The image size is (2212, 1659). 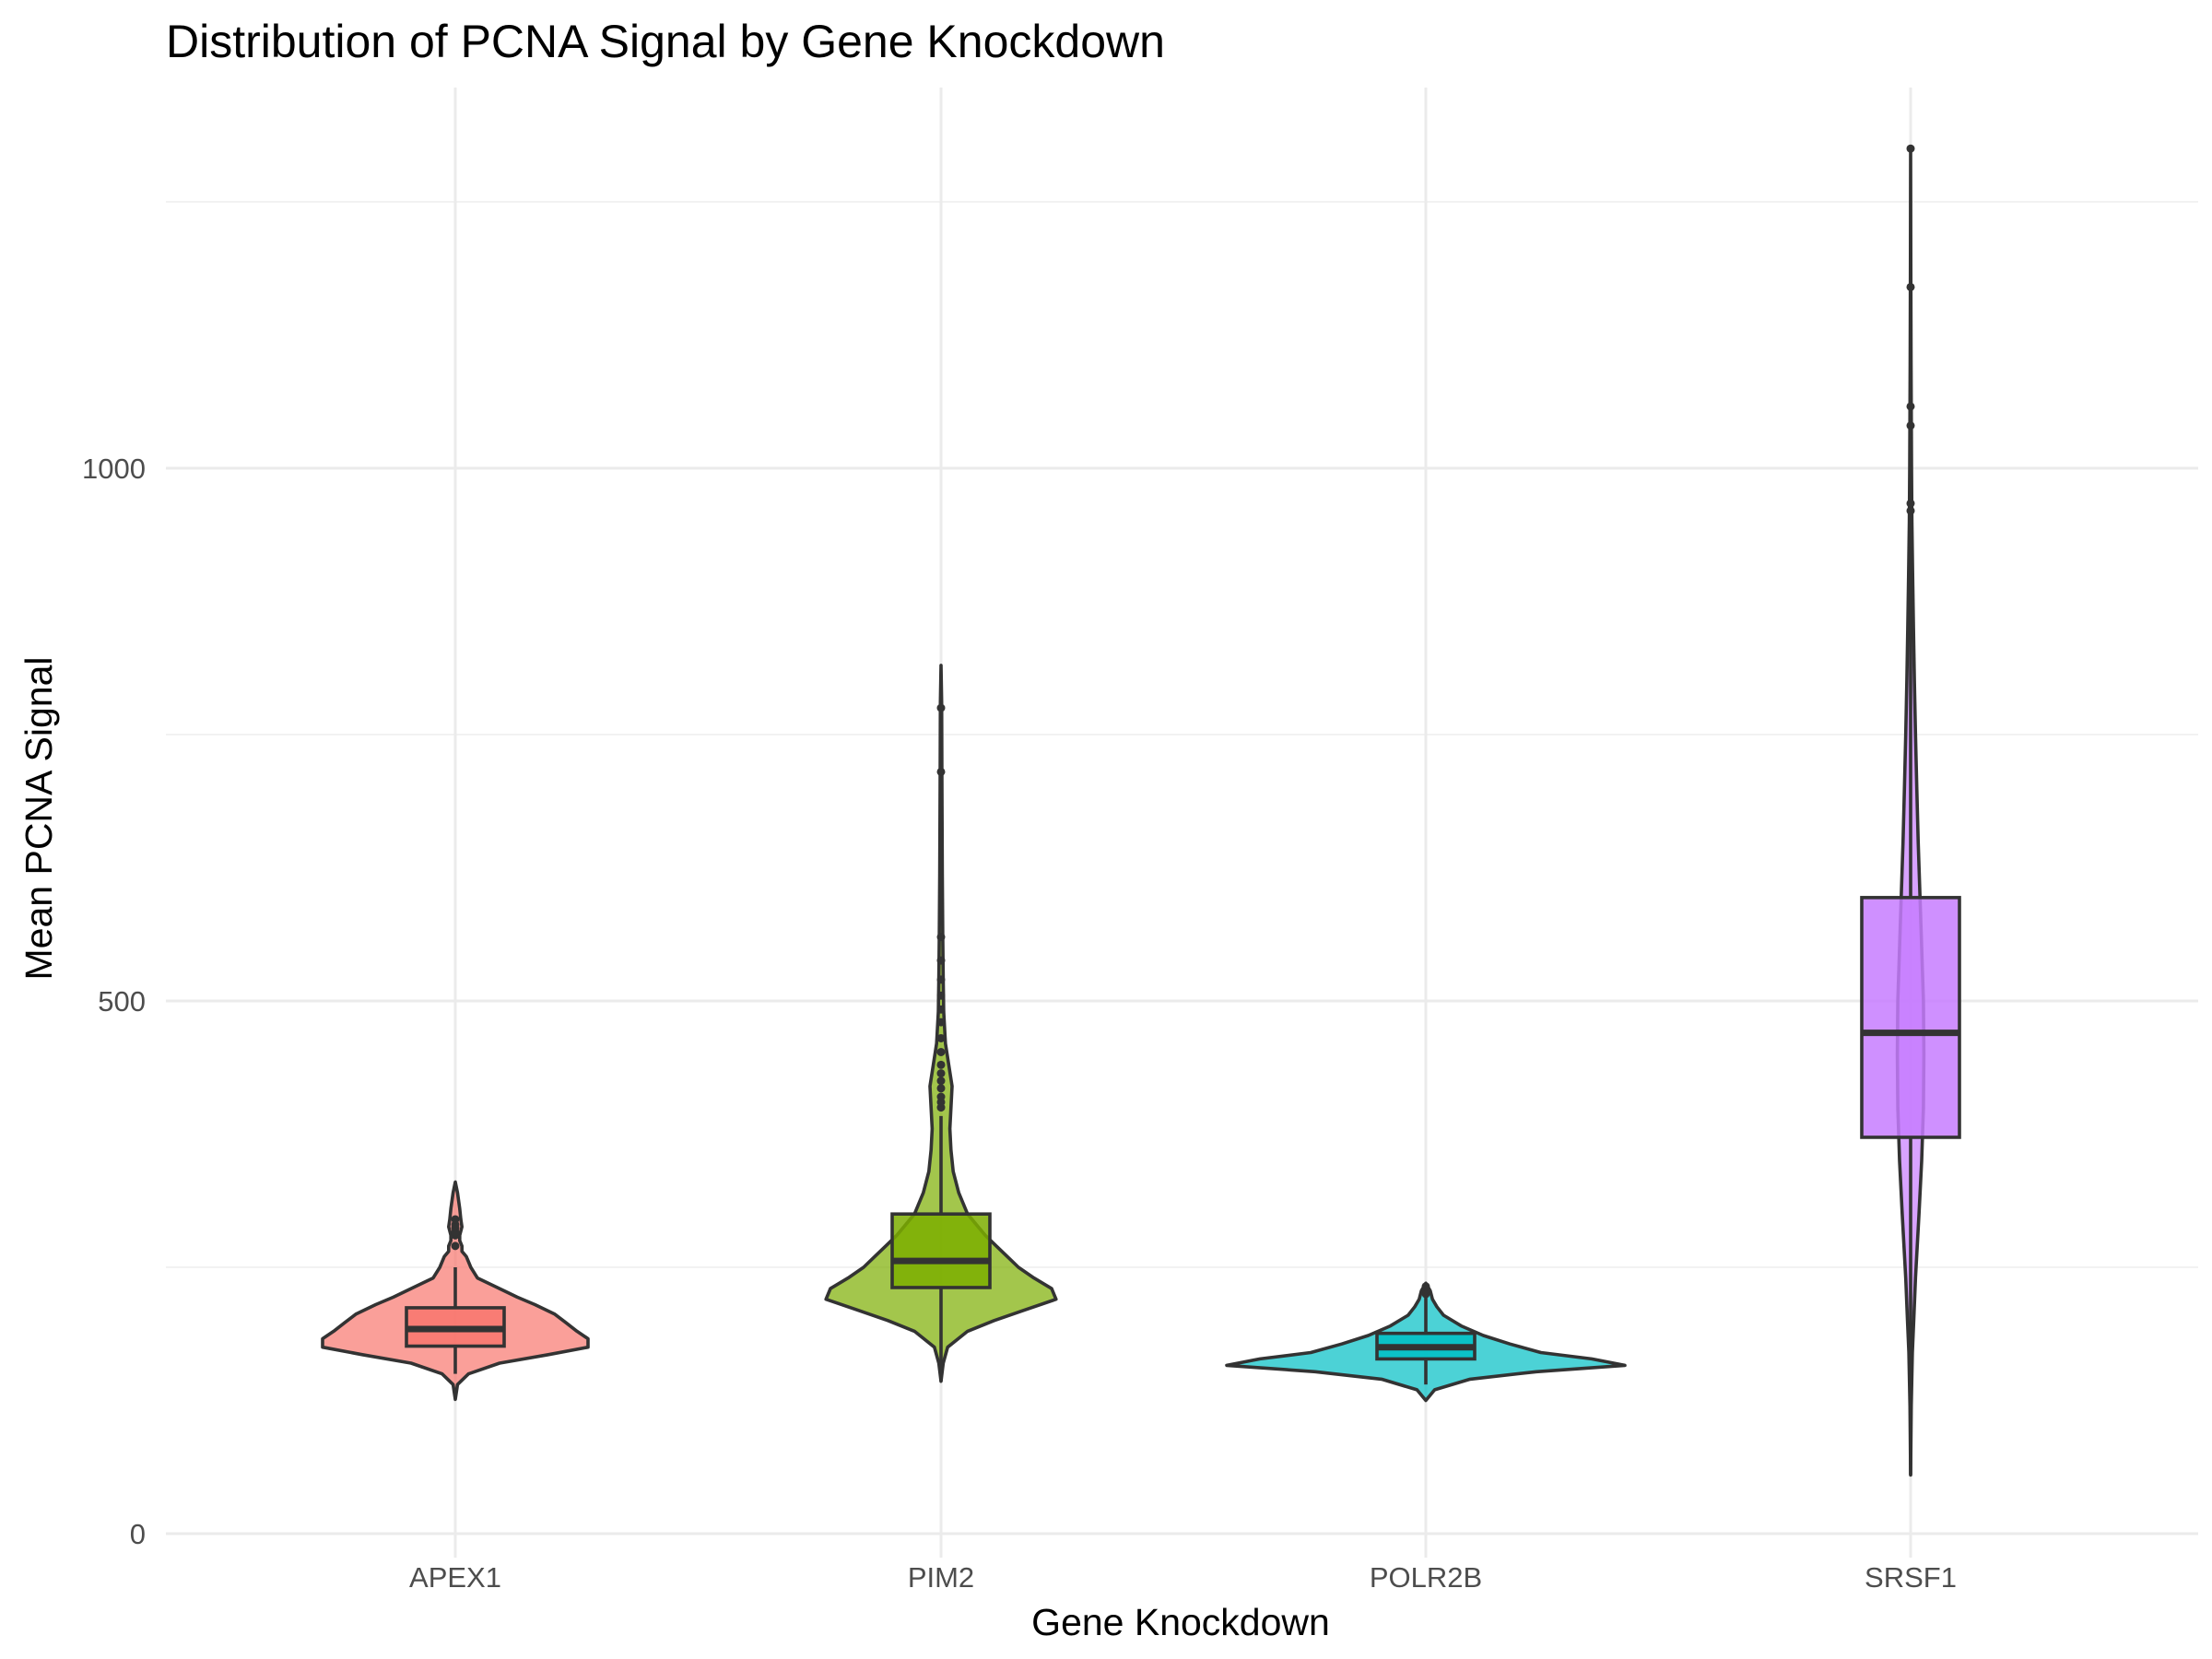 I want to click on x-tick-label: PIM2, so click(x=941, y=1577).